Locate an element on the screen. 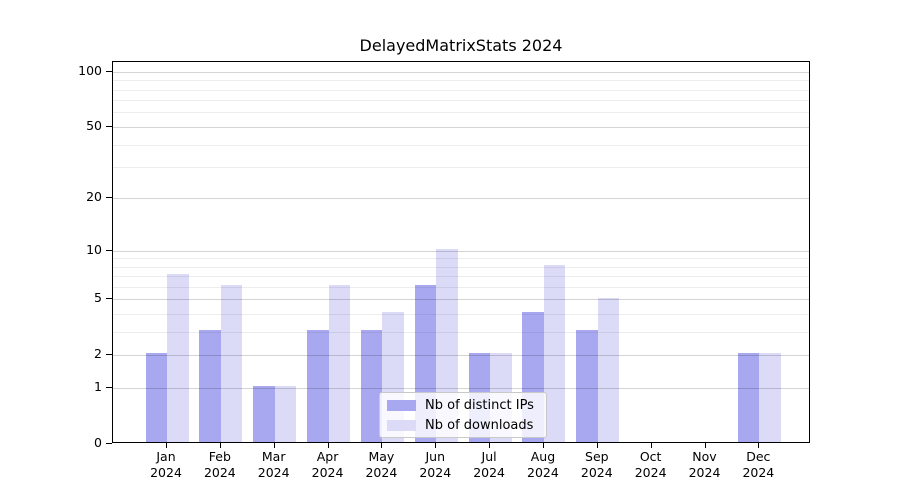  bar-downloads-feb is located at coordinates (231, 363).